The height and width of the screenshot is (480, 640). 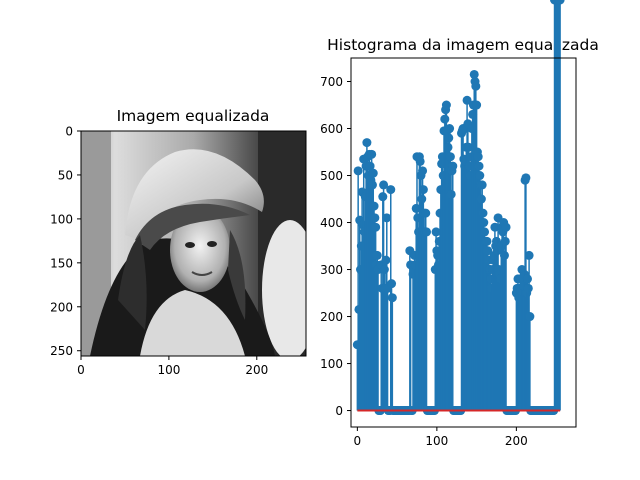 What do you see at coordinates (193, 116) in the screenshot?
I see `image-panel-title: Imagem equalizada` at bounding box center [193, 116].